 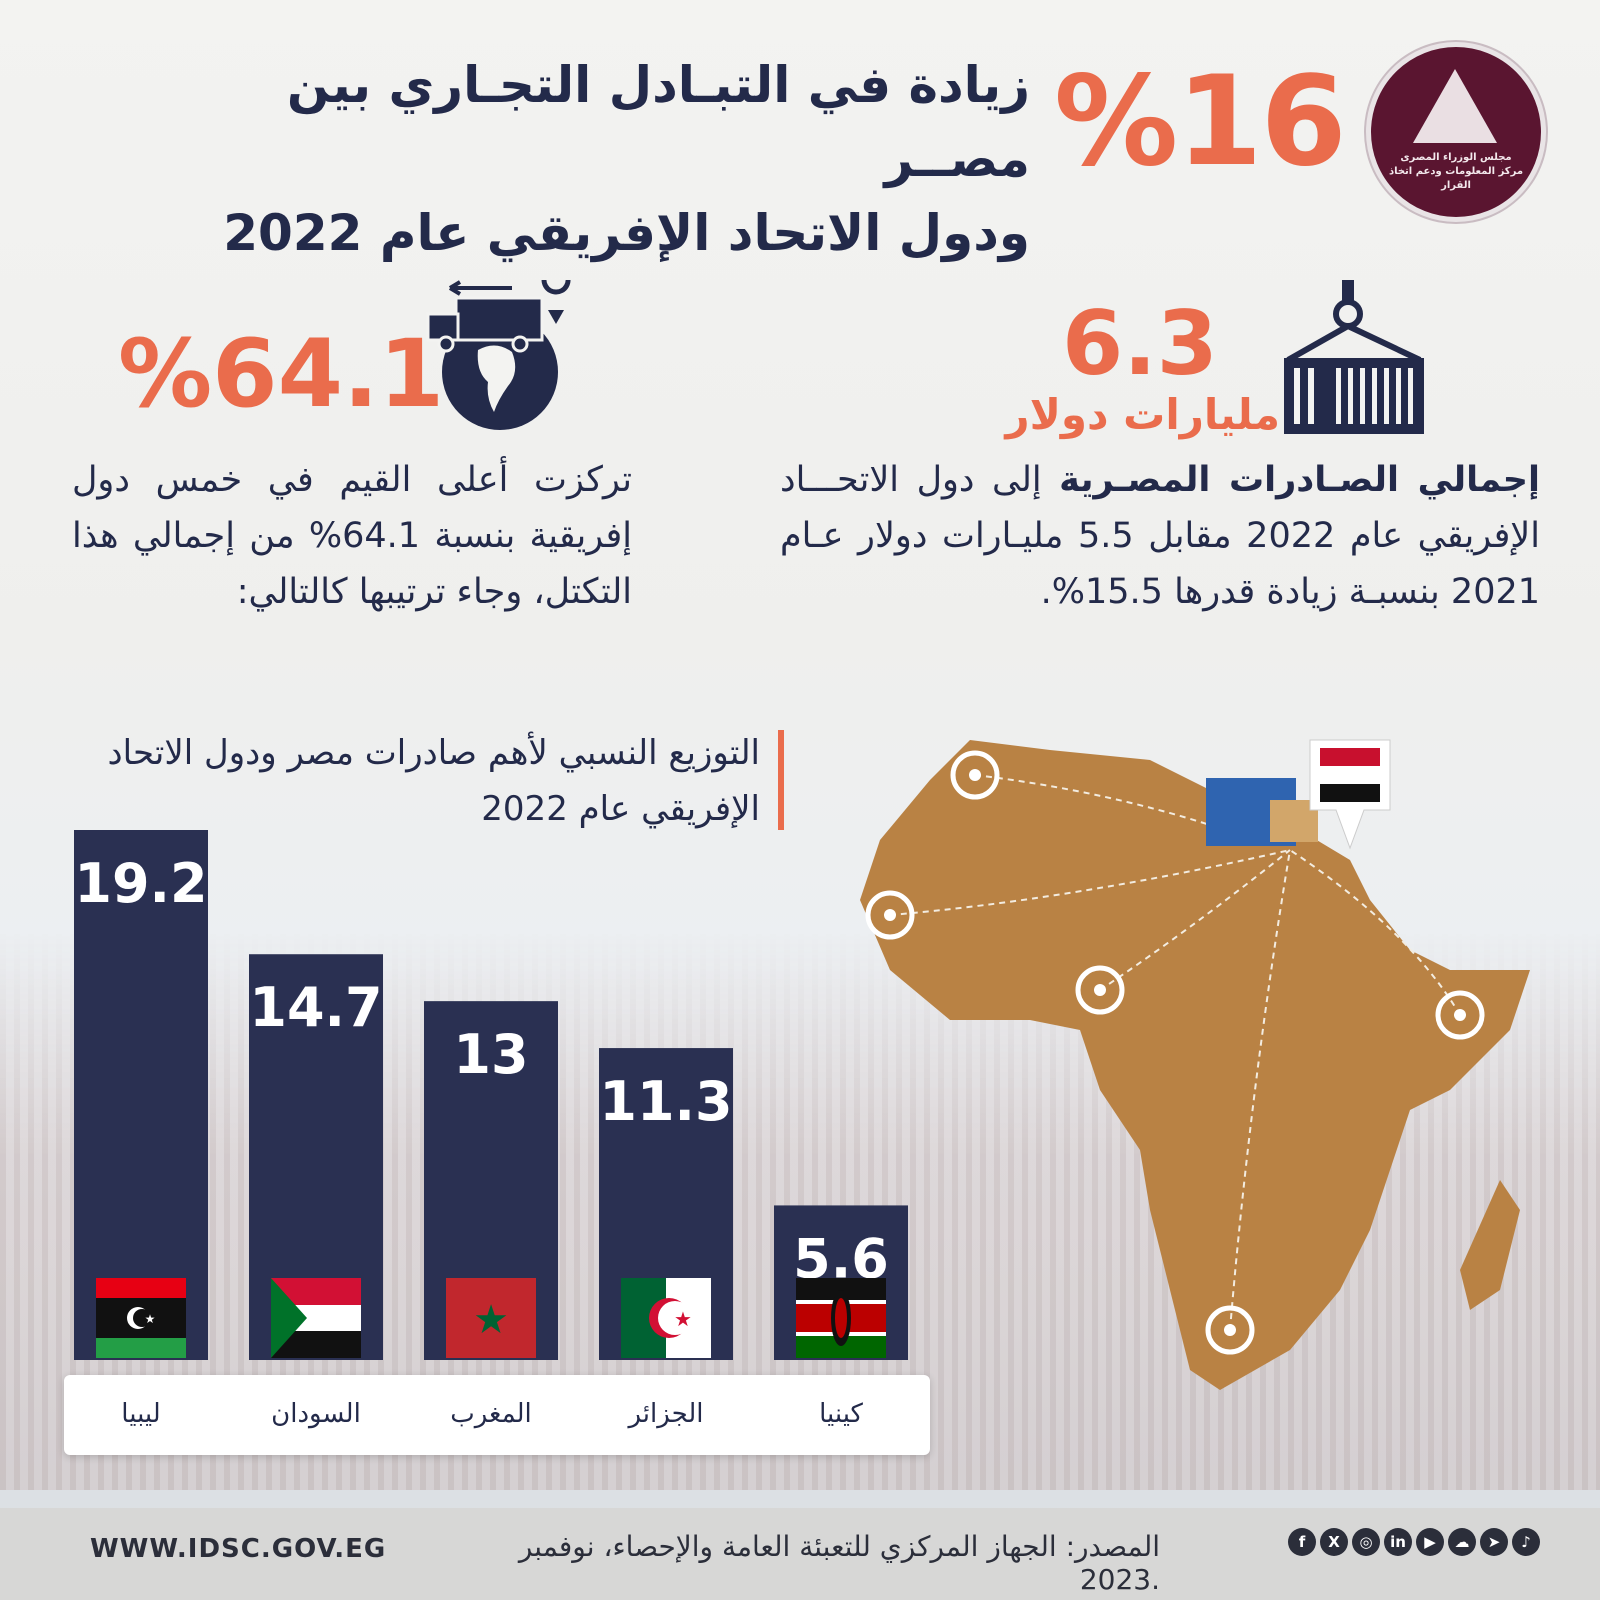 What do you see at coordinates (1140, 343) in the screenshot?
I see `exports-value: 6.3` at bounding box center [1140, 343].